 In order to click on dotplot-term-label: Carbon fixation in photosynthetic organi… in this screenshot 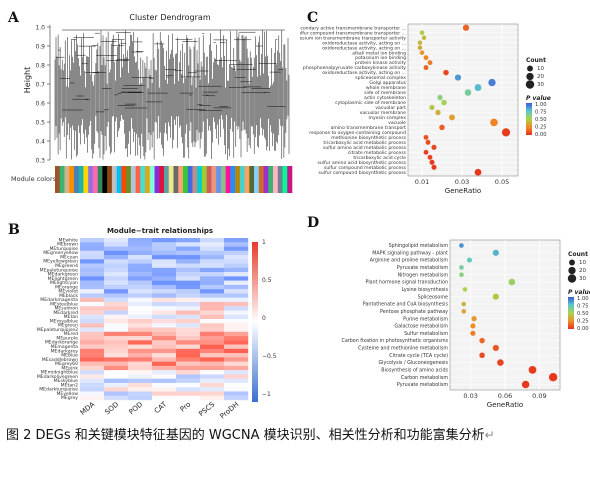, I will do `click(394, 341)`.